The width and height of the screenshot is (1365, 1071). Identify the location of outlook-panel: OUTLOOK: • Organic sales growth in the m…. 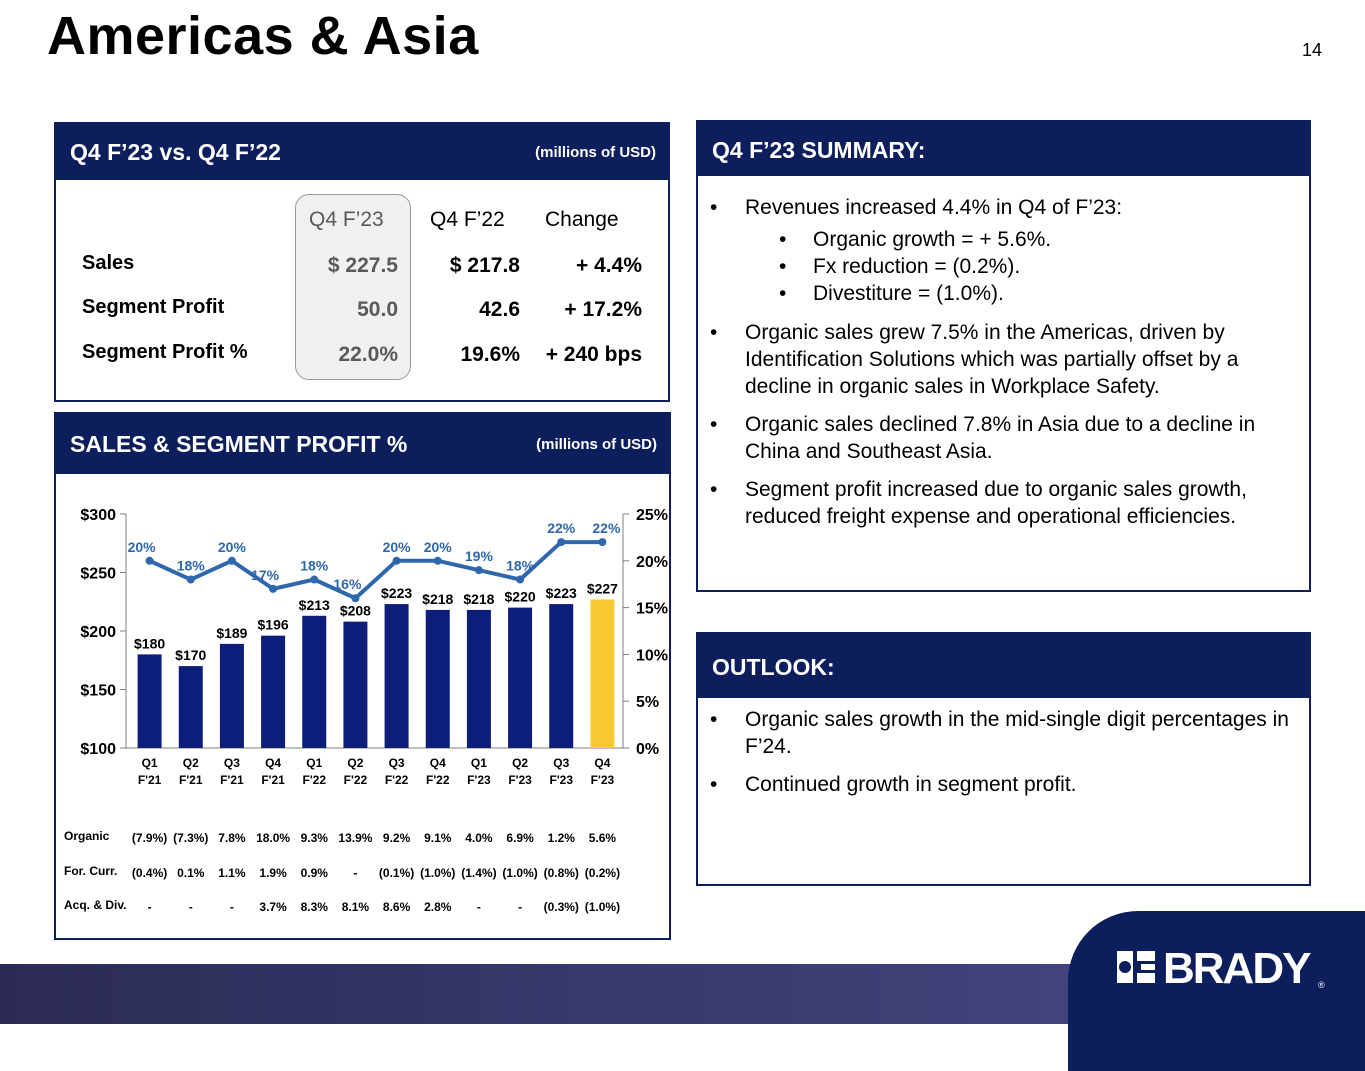
(1003, 759).